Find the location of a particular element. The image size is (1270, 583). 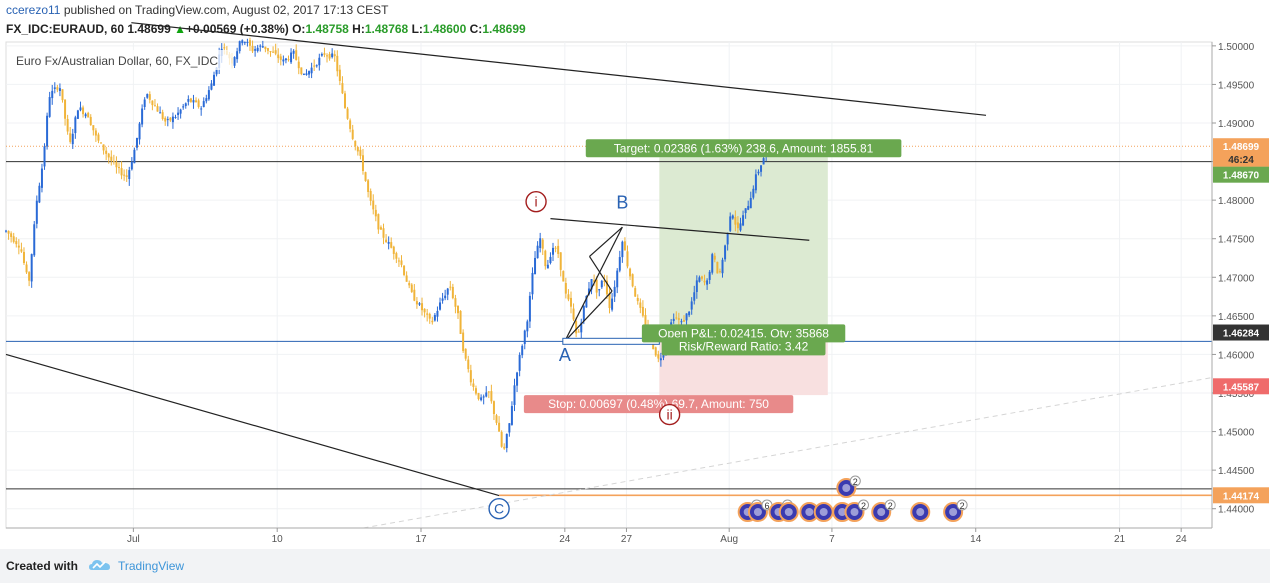

close-value: 1.48699 is located at coordinates (504, 29).